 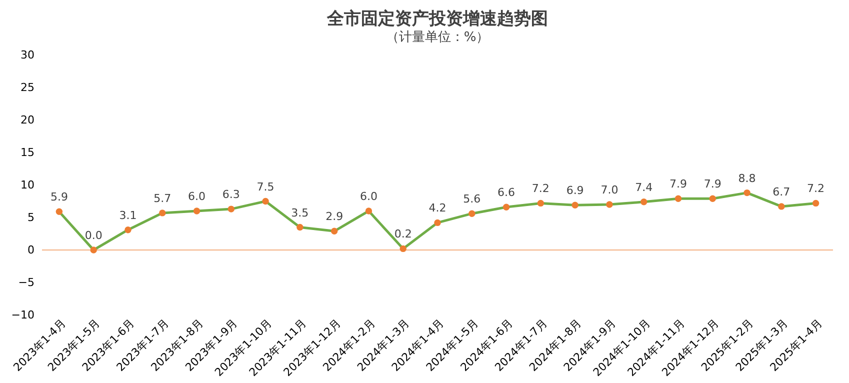 I want to click on data-label: 5.9, so click(x=59, y=197).